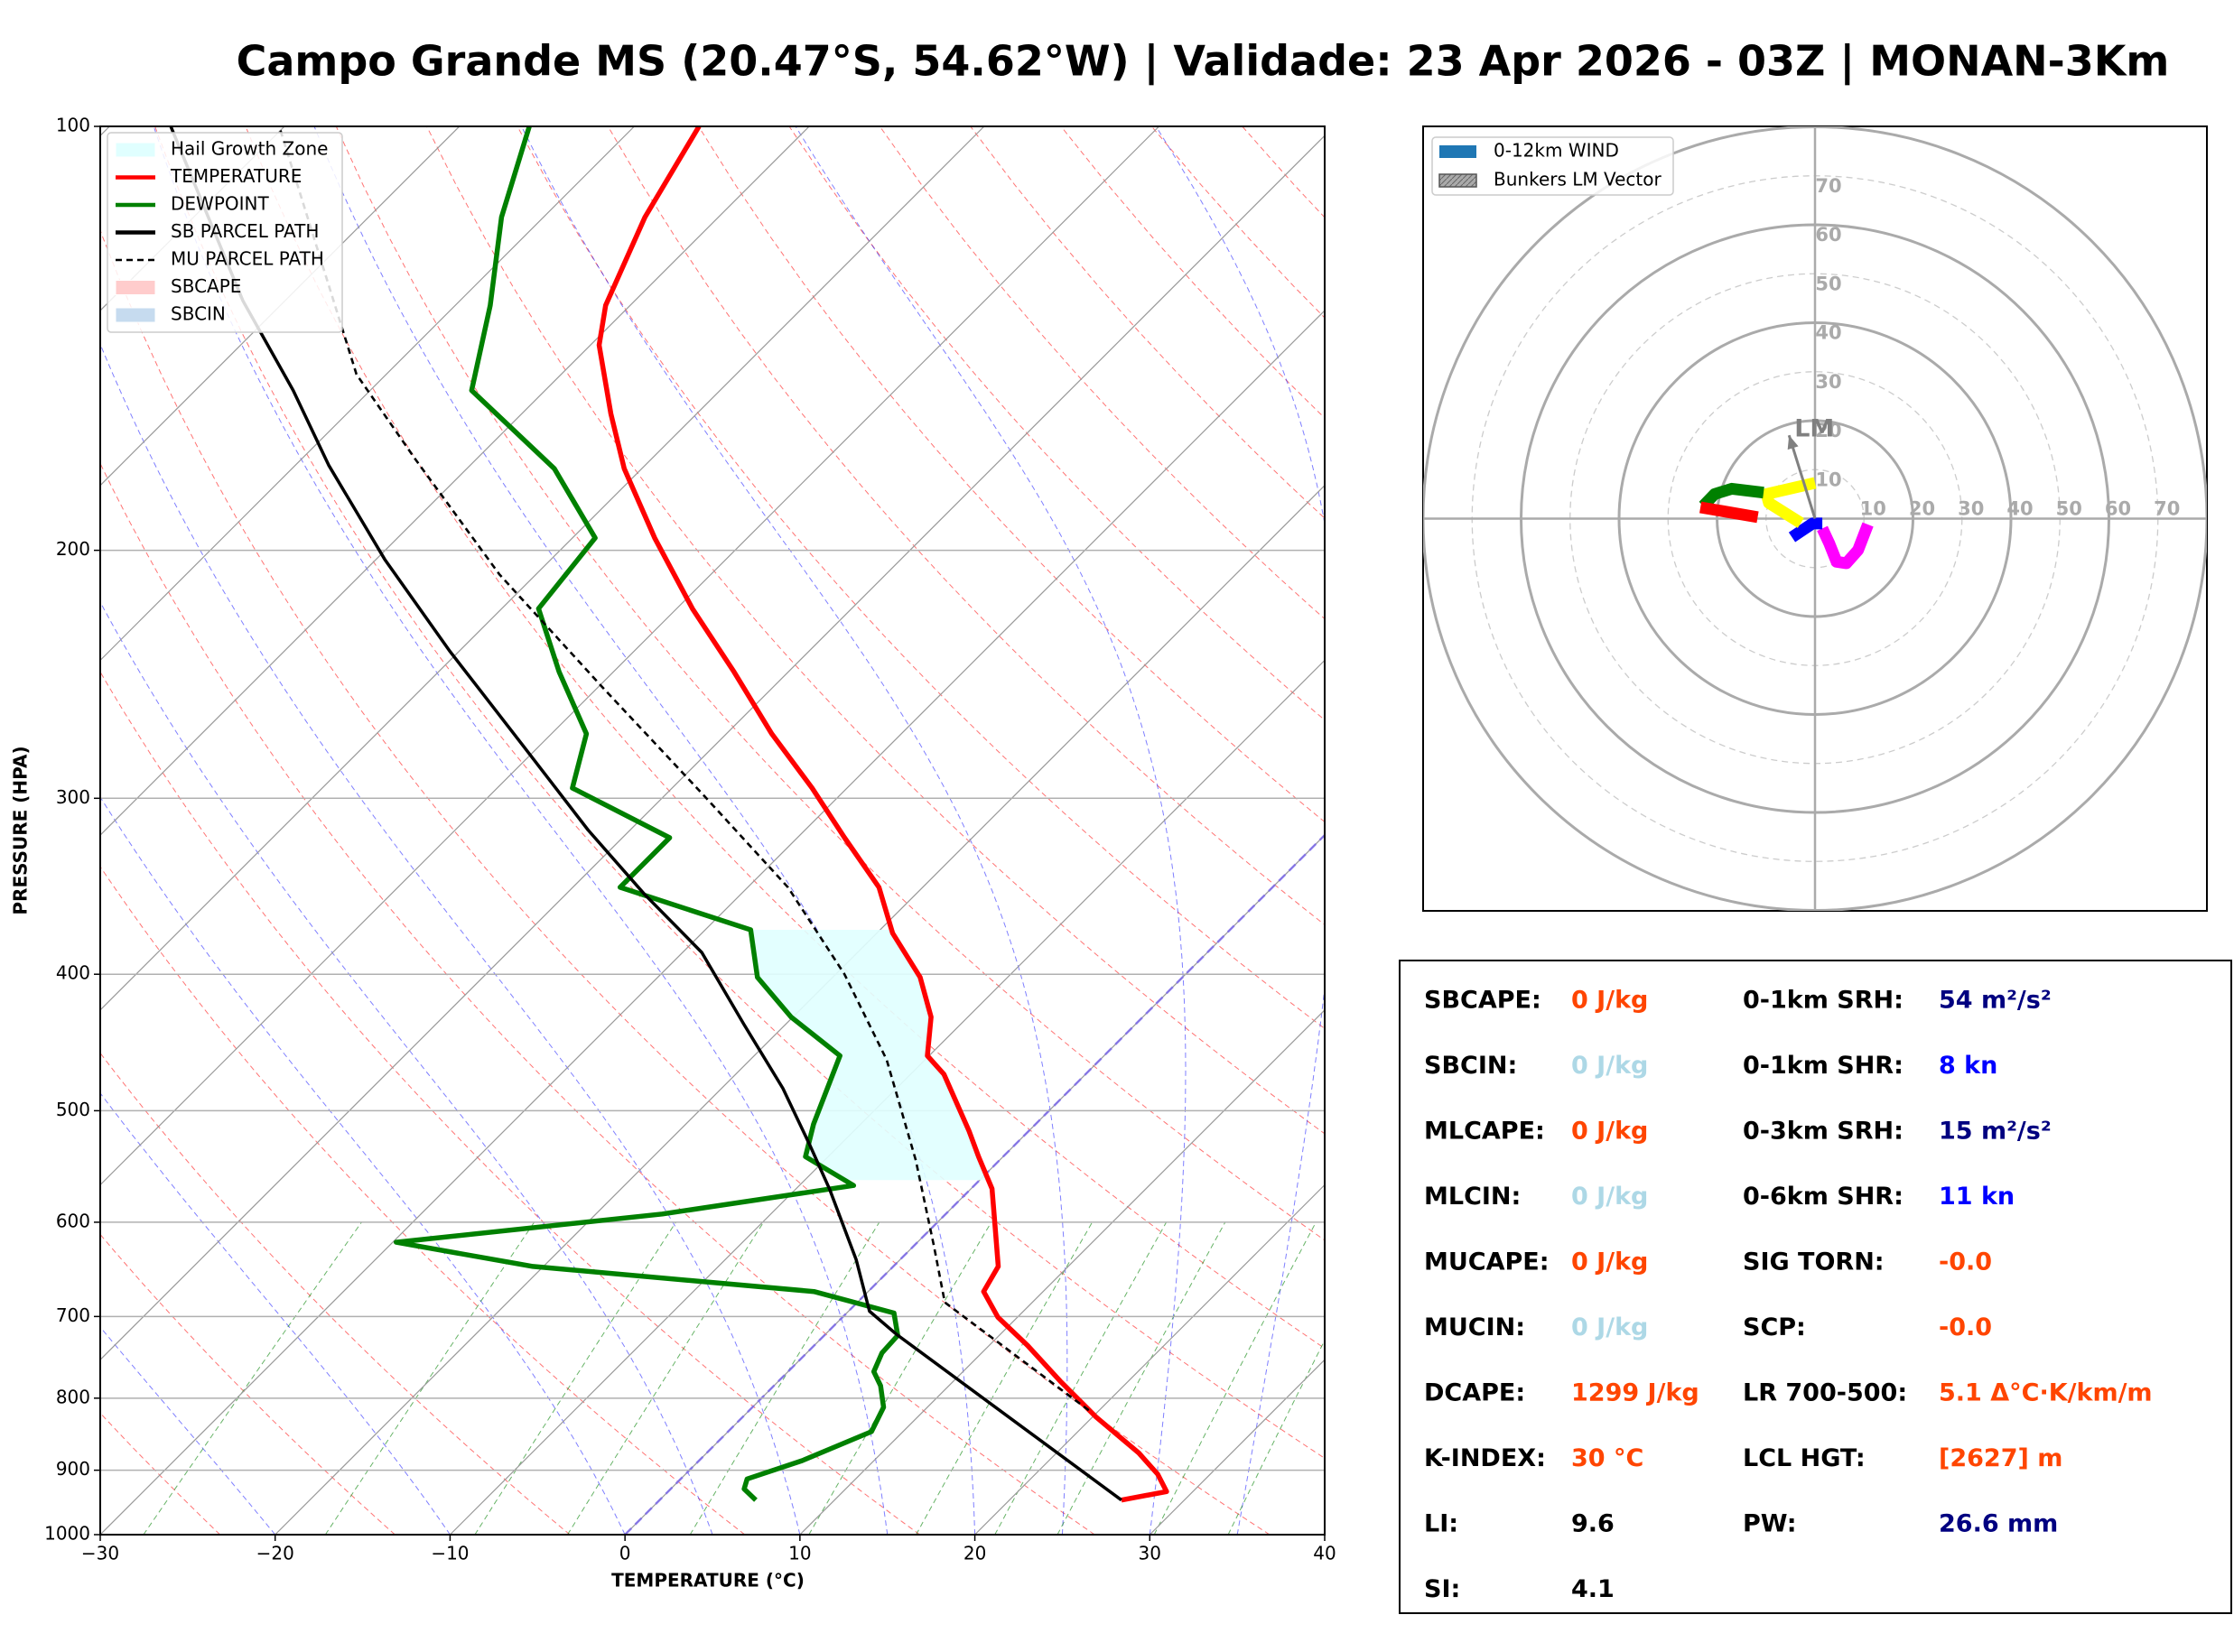 This screenshot has height=1652, width=2234. Describe the element at coordinates (1770, 1524) in the screenshot. I see `index-label: PW:` at that location.